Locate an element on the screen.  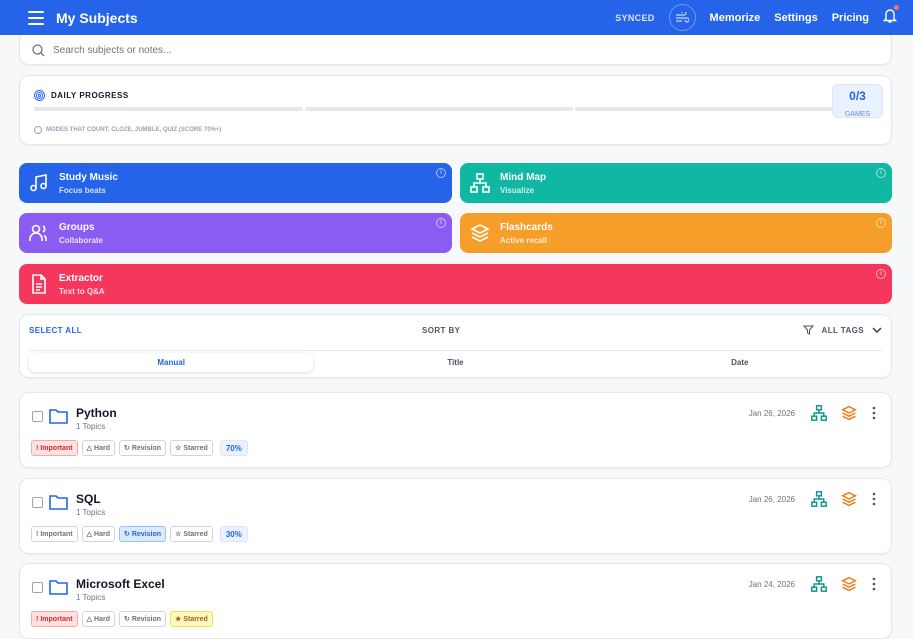
progress-bars is located at coordinates (439, 109).